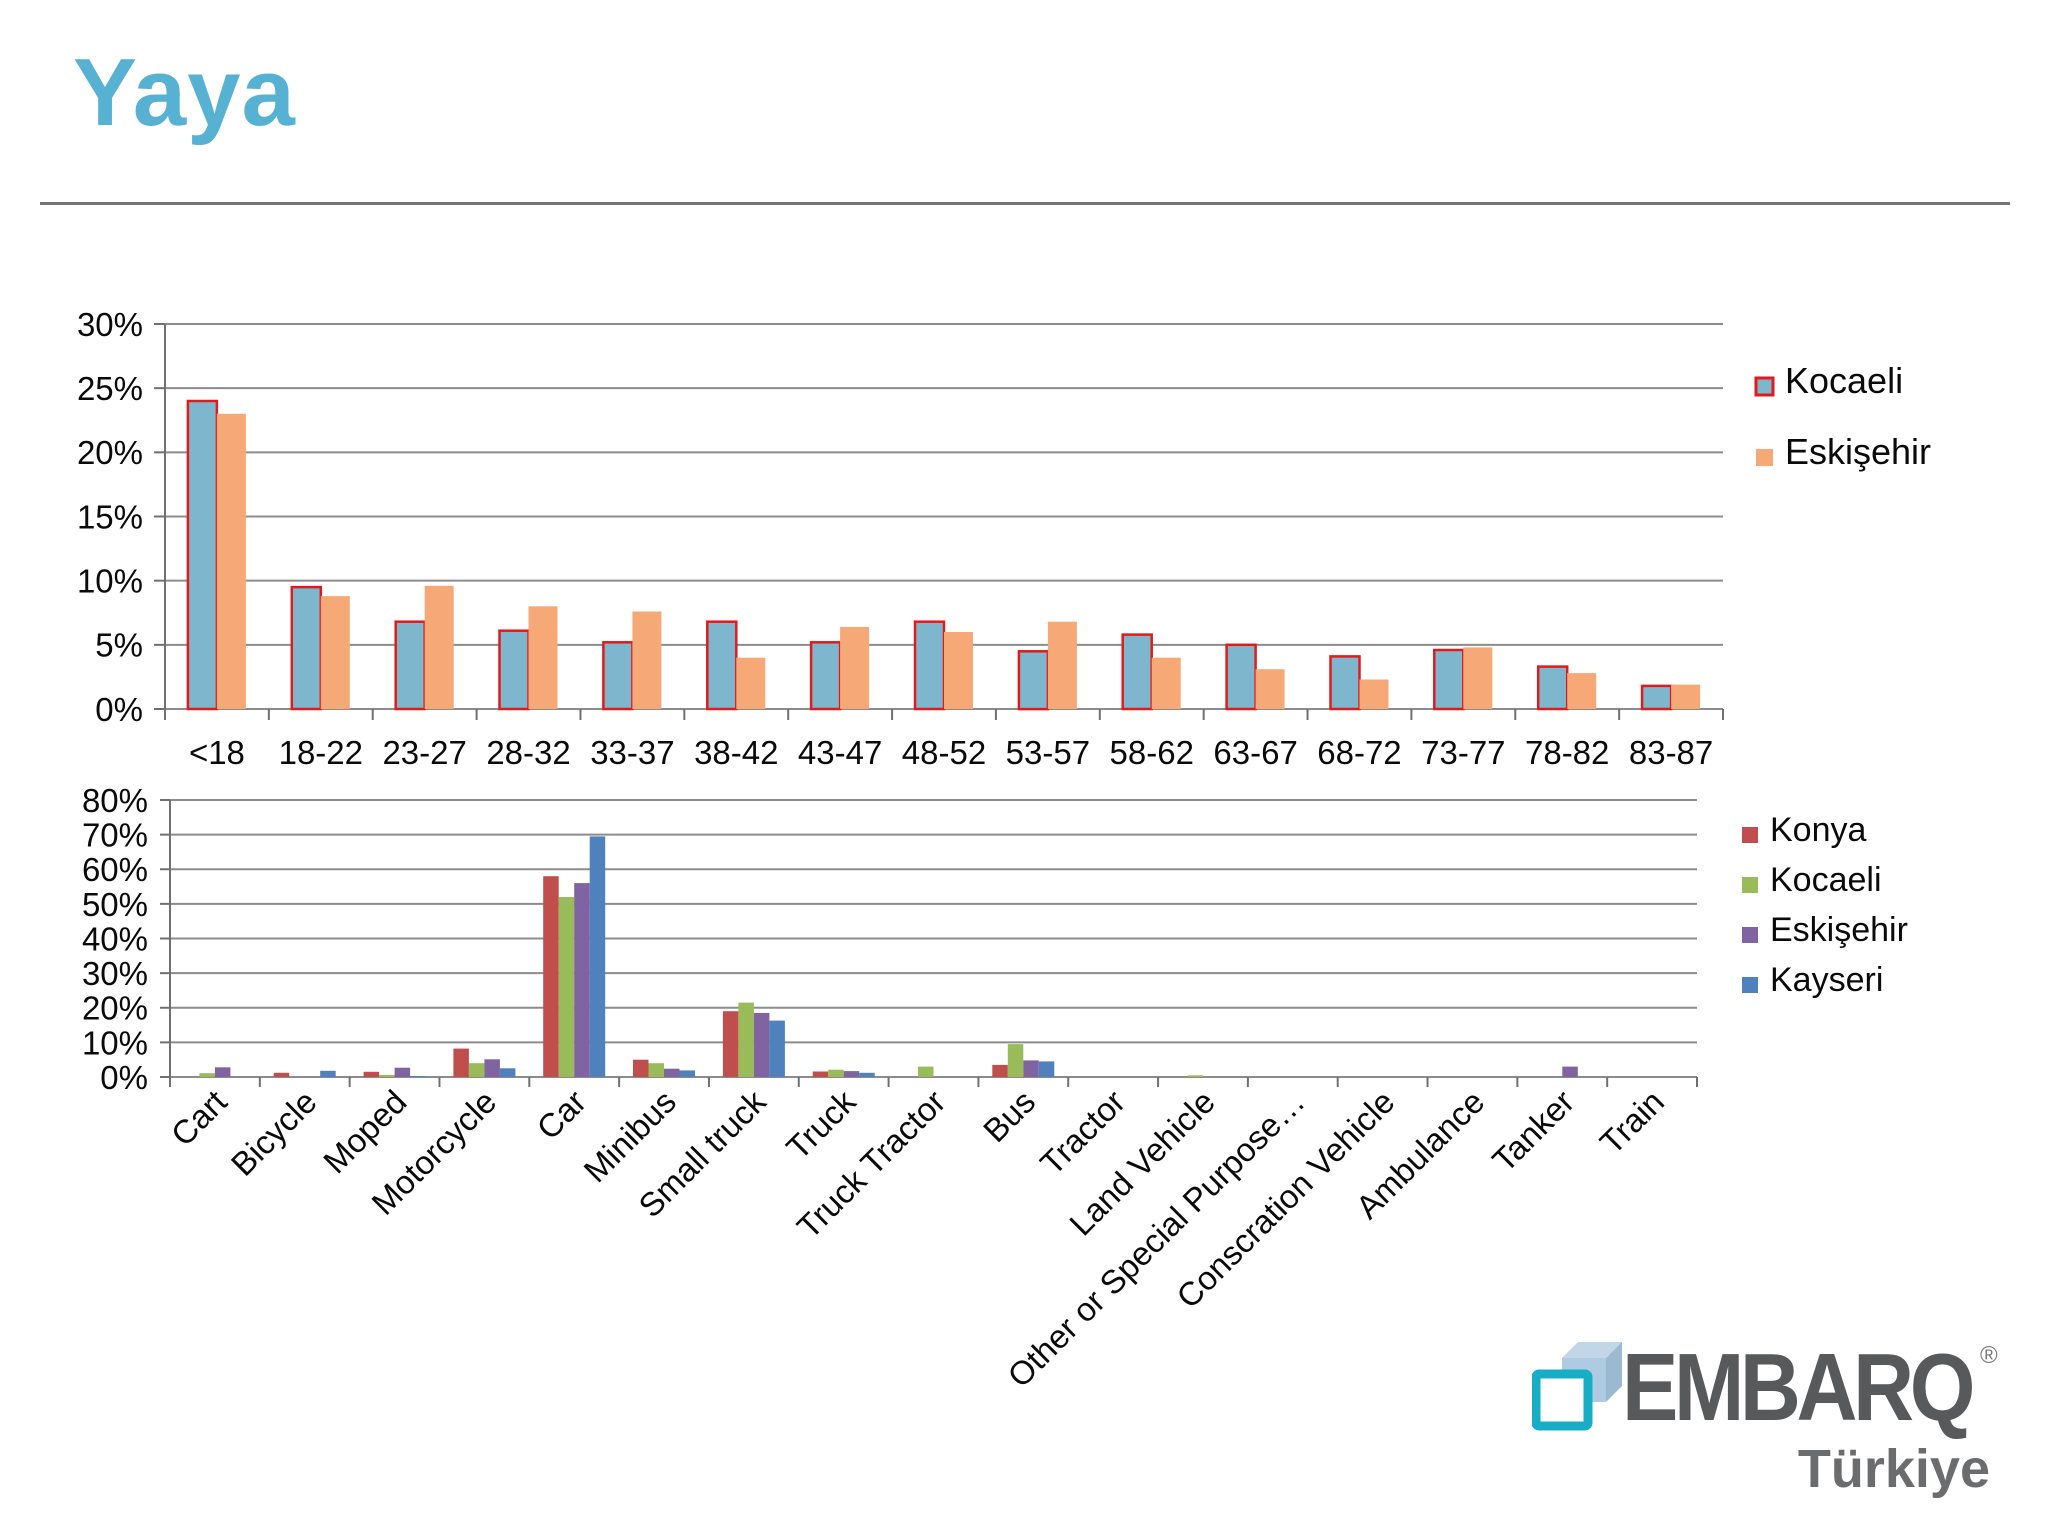 The image size is (2048, 1536). I want to click on x-category-label: 68-72, so click(1359, 752).